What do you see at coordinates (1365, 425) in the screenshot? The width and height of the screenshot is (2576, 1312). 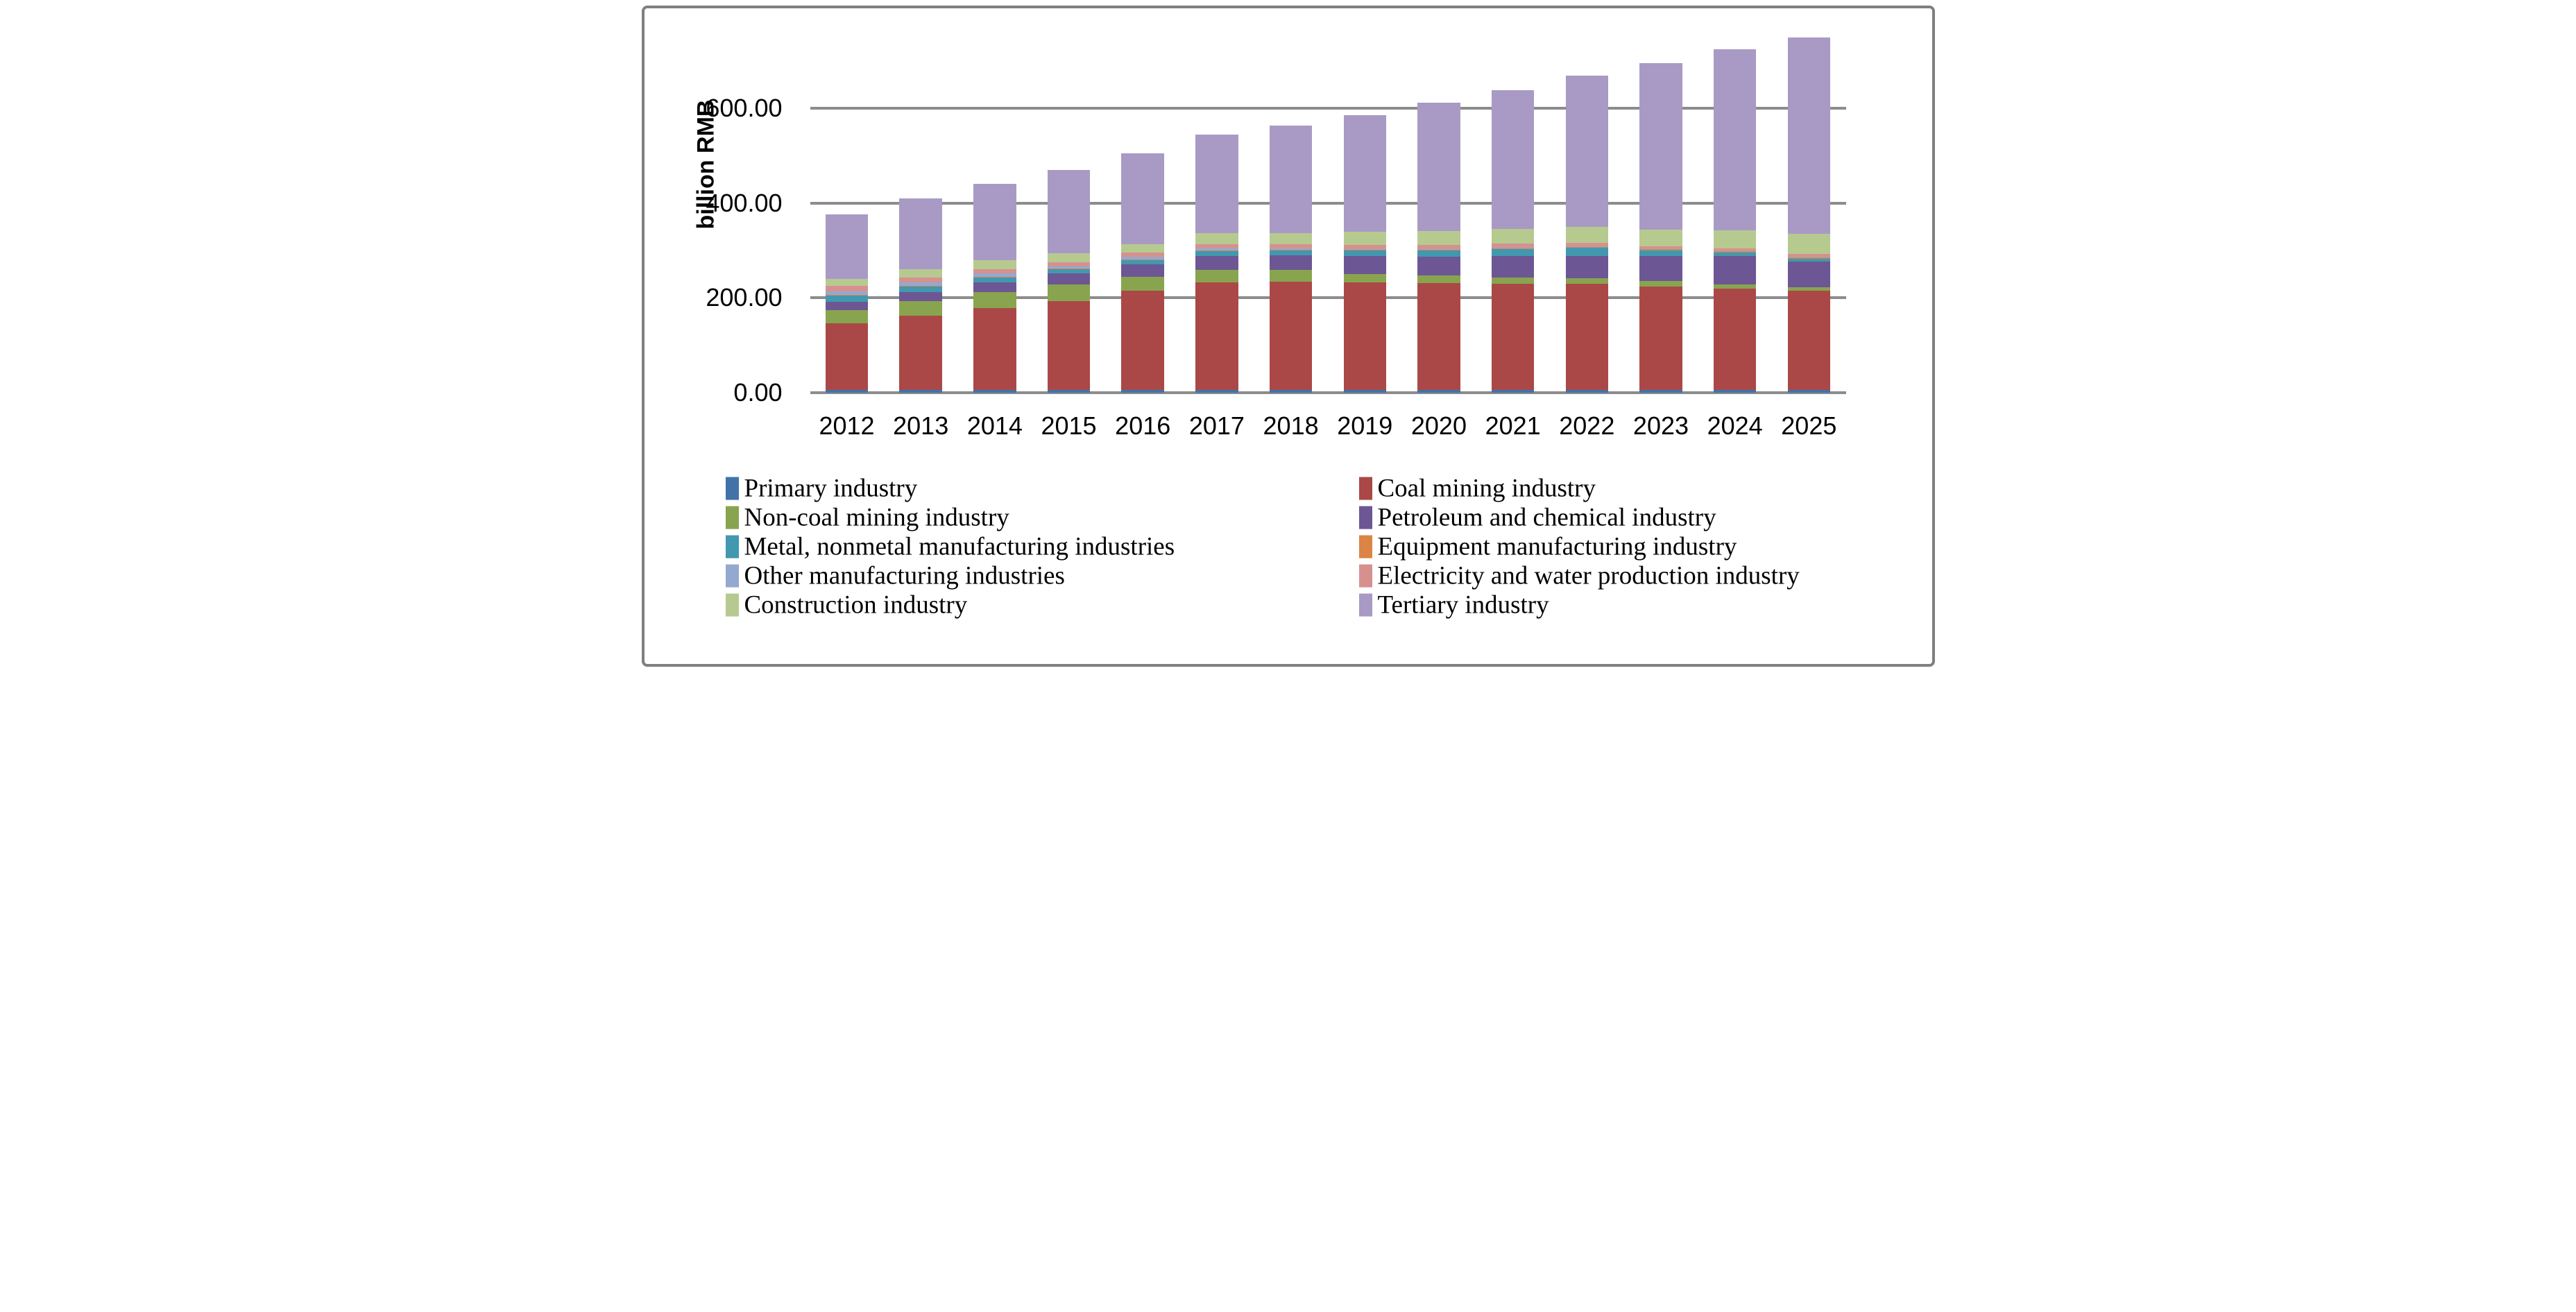 I see `x-axis-tick-label: 2019` at bounding box center [1365, 425].